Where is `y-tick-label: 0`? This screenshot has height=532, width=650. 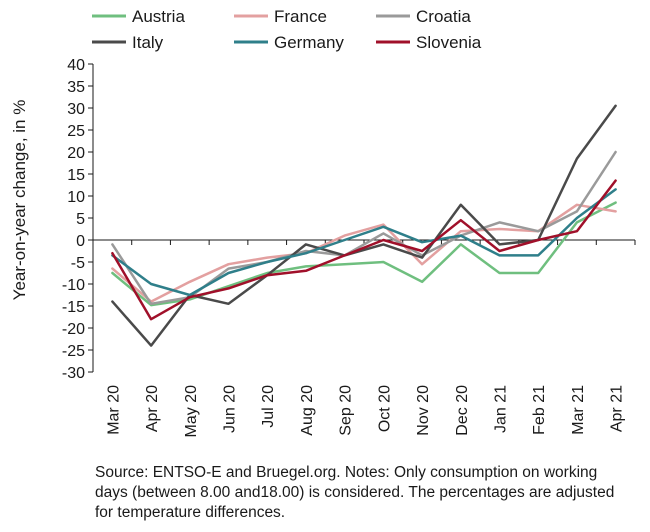 y-tick-label: 0 is located at coordinates (80, 241).